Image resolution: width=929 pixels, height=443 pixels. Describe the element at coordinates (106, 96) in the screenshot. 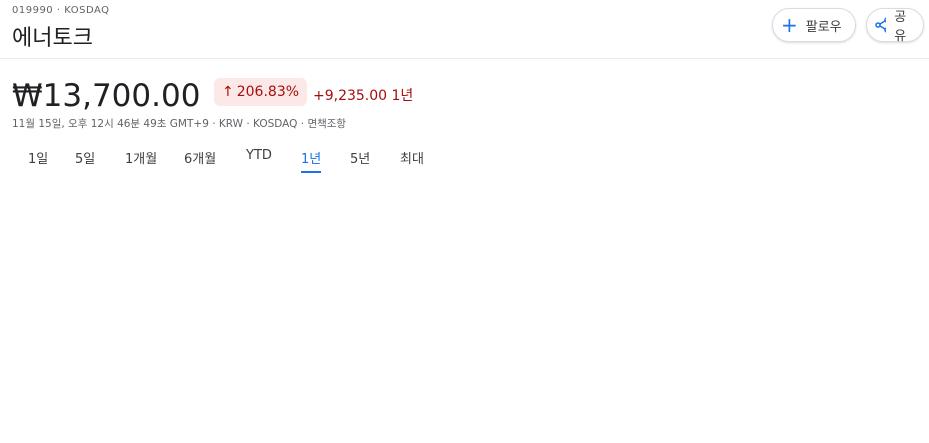

I see `price: ₩13,700.00` at that location.